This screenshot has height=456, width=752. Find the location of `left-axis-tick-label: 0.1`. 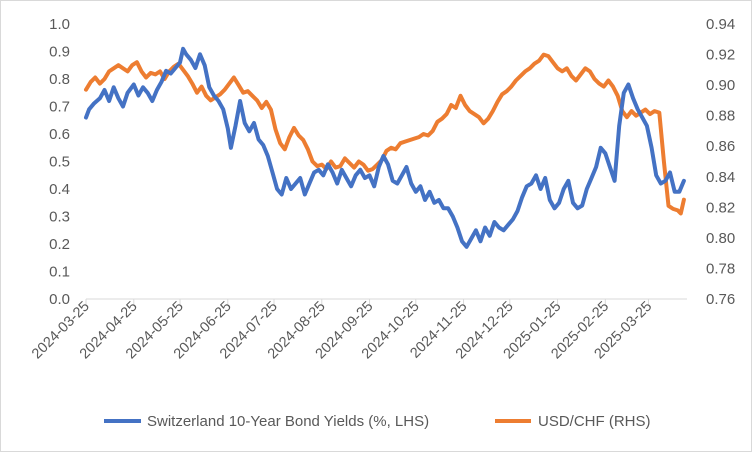

left-axis-tick-label: 0.1 is located at coordinates (59, 272).